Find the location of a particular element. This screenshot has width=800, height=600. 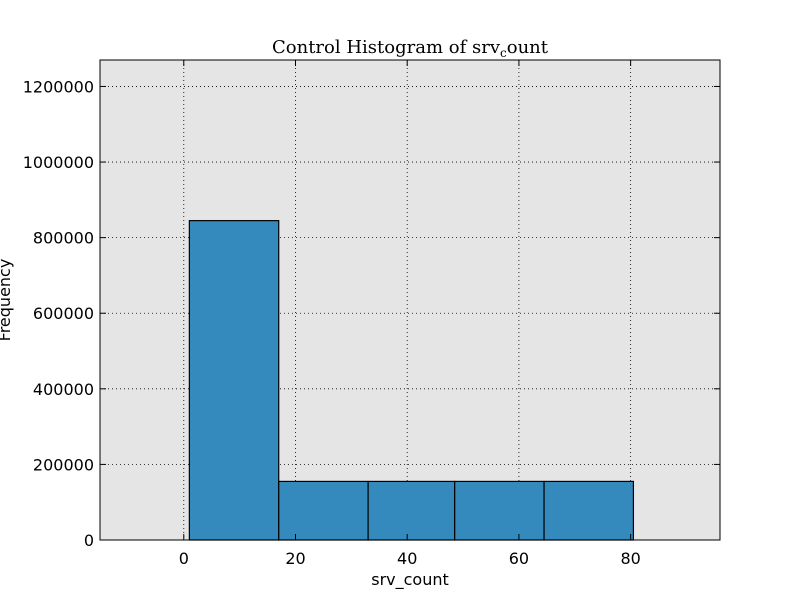

y-tick-label: 600000 is located at coordinates (63, 313).